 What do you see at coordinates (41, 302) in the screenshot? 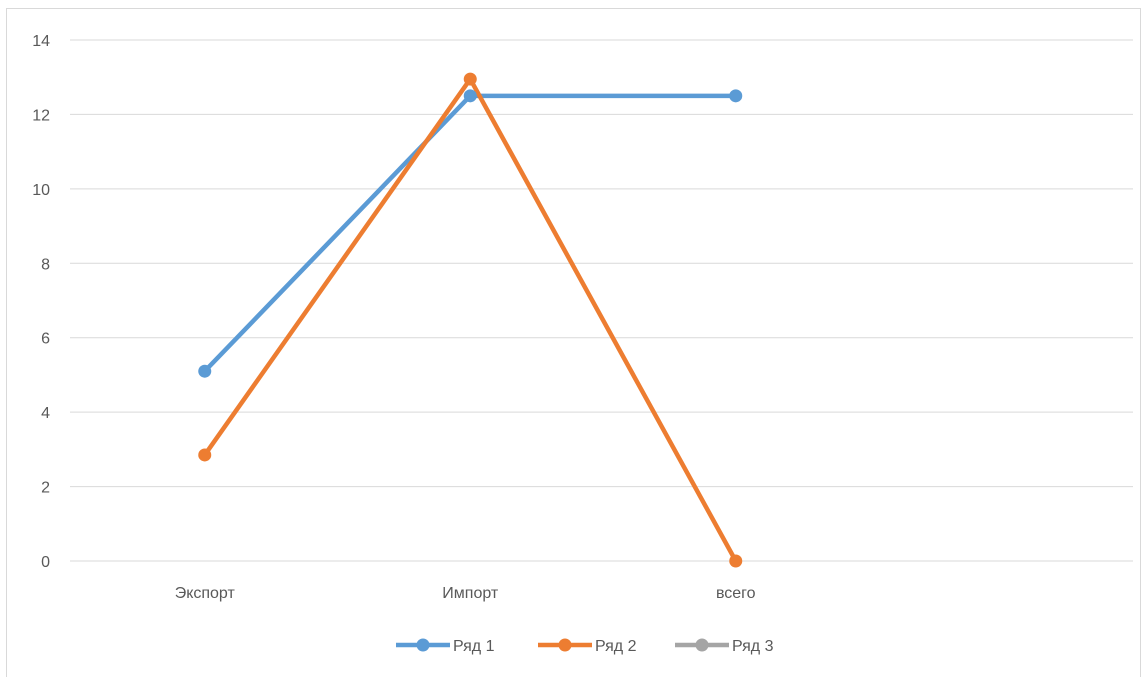
I see `y-axis-tick-labels: 0 2 4 6 8 10 12 14` at bounding box center [41, 302].